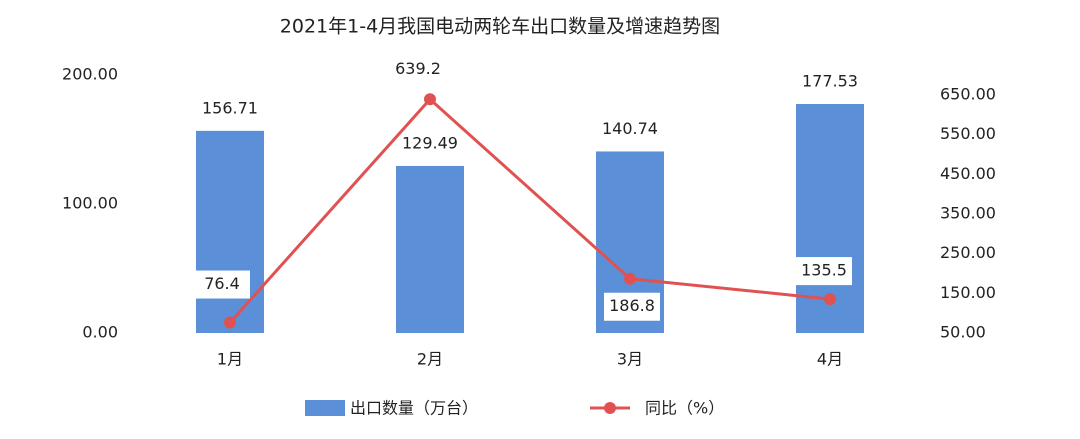 This screenshot has width=1080, height=439. What do you see at coordinates (230, 107) in the screenshot?
I see `bar-value-label: 156.71` at bounding box center [230, 107].